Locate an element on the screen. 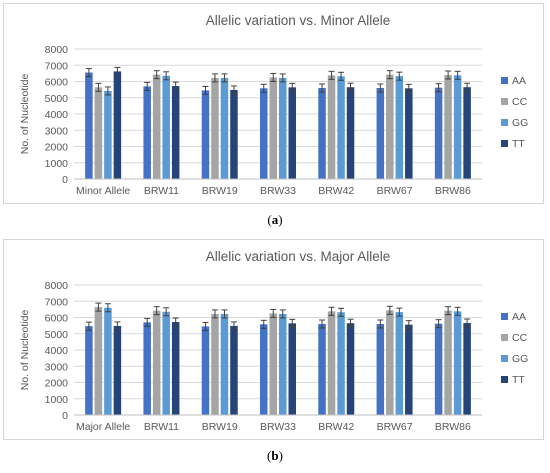  y-tick-label: 2000 is located at coordinates (57, 148).